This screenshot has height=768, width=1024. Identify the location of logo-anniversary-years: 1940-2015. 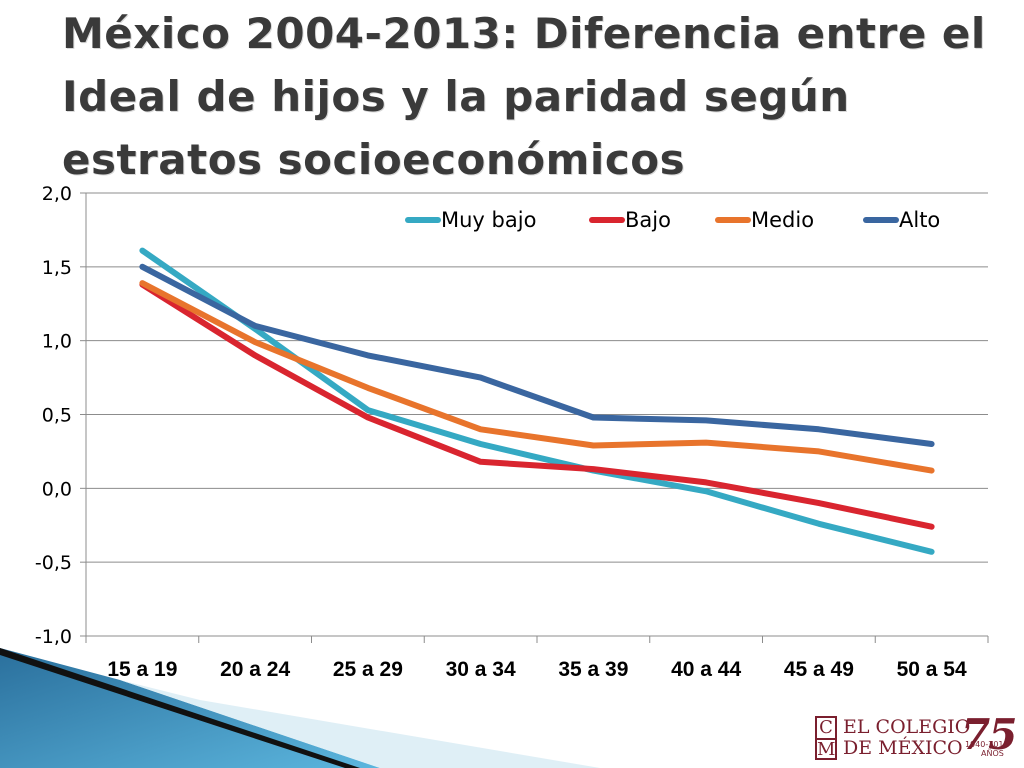
(987, 744).